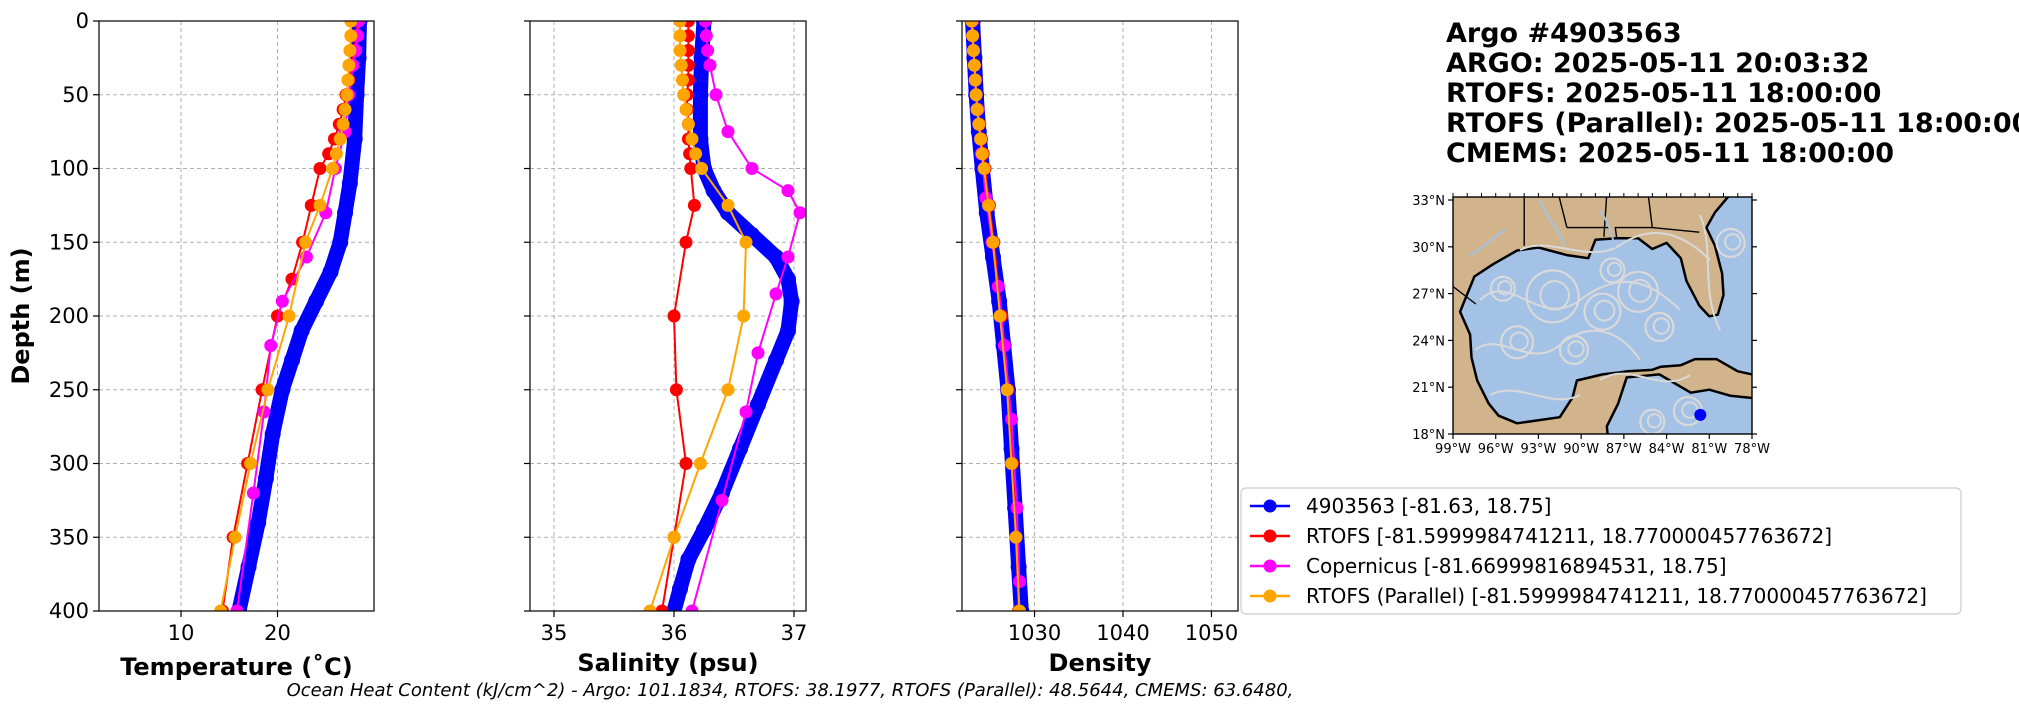 The width and height of the screenshot is (2019, 712). What do you see at coordinates (1663, 93) in the screenshot?
I see `header-line-rtofs-time: RTOFS: 2025-05-11 18:00:00` at bounding box center [1663, 93].